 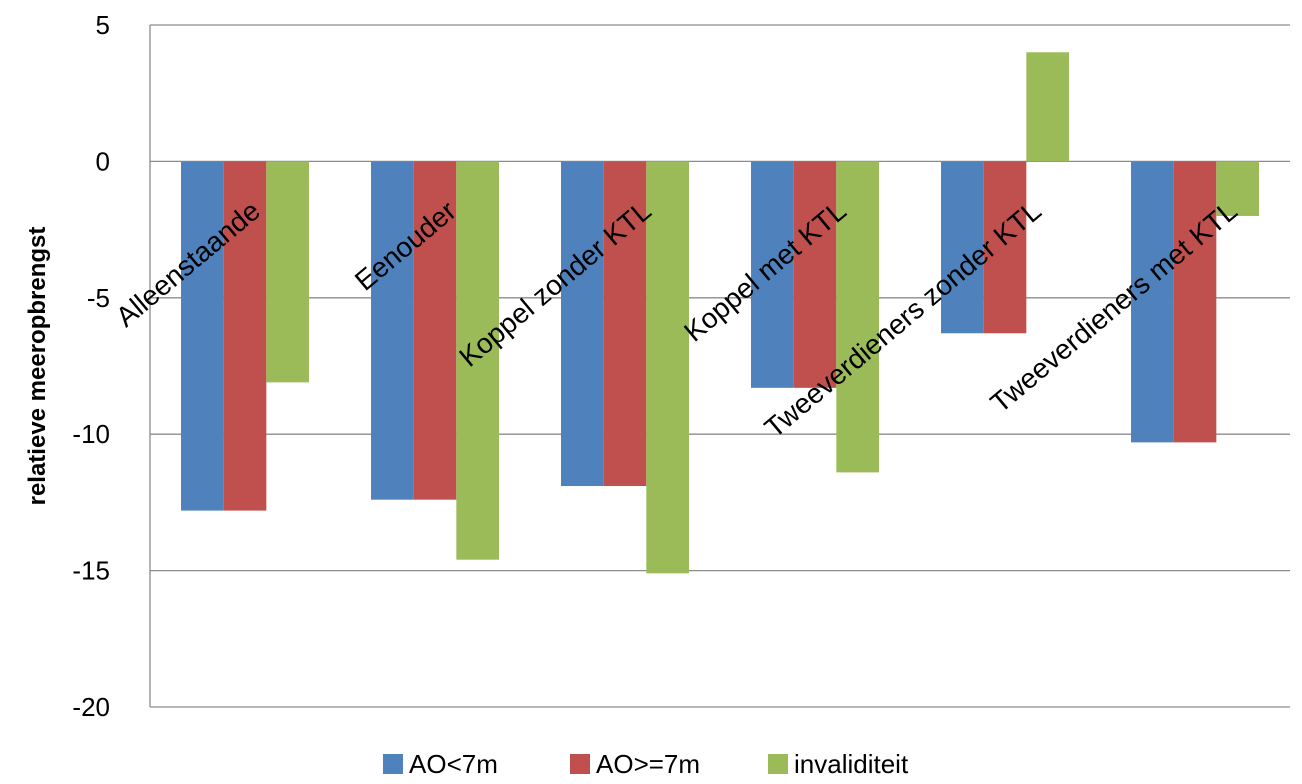 What do you see at coordinates (851, 764) in the screenshot?
I see `legend-label: invaliditeit` at bounding box center [851, 764].